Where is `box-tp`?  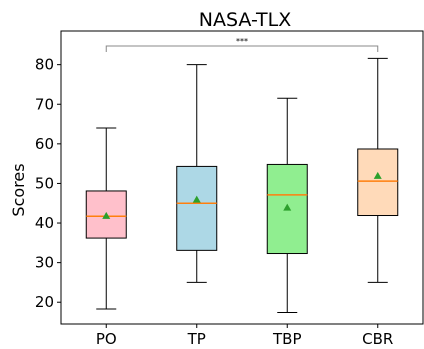 box-tp is located at coordinates (197, 173).